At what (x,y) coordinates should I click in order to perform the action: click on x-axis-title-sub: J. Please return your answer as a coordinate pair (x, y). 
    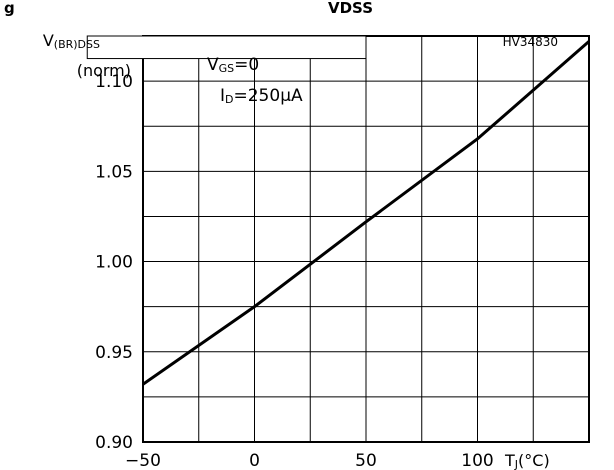
    Looking at the image, I should click on (516, 464).